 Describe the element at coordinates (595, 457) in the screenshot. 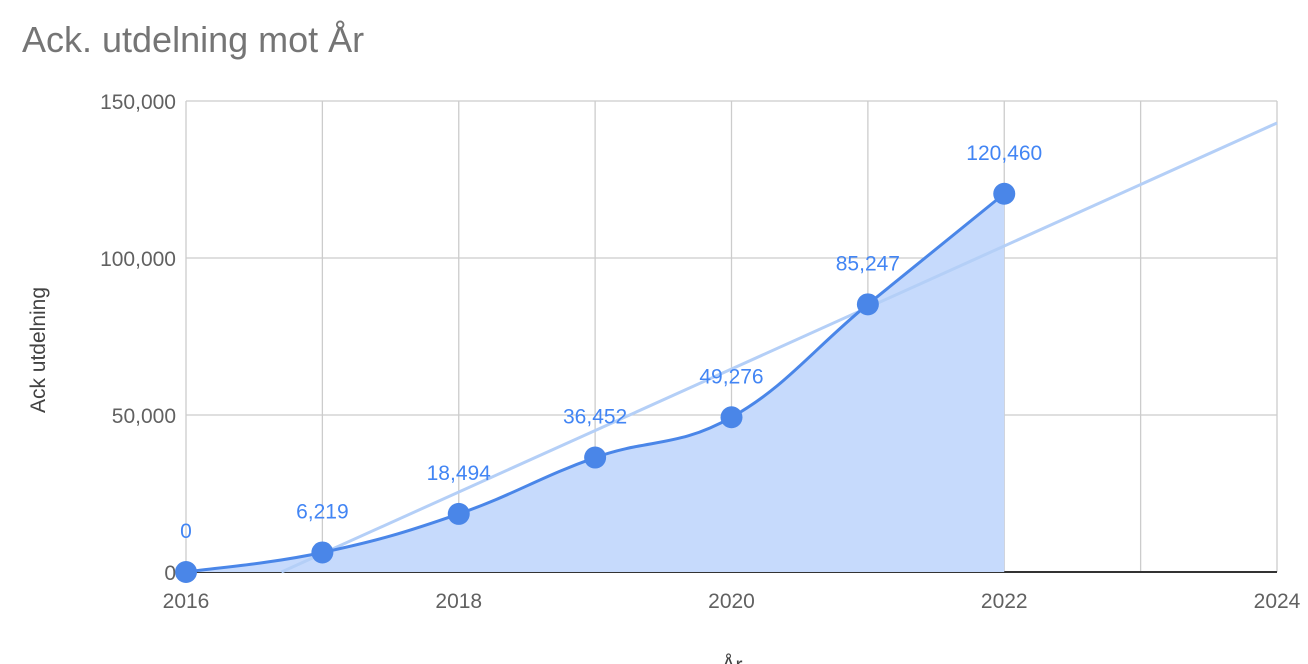

I see `data-point-2019` at that location.